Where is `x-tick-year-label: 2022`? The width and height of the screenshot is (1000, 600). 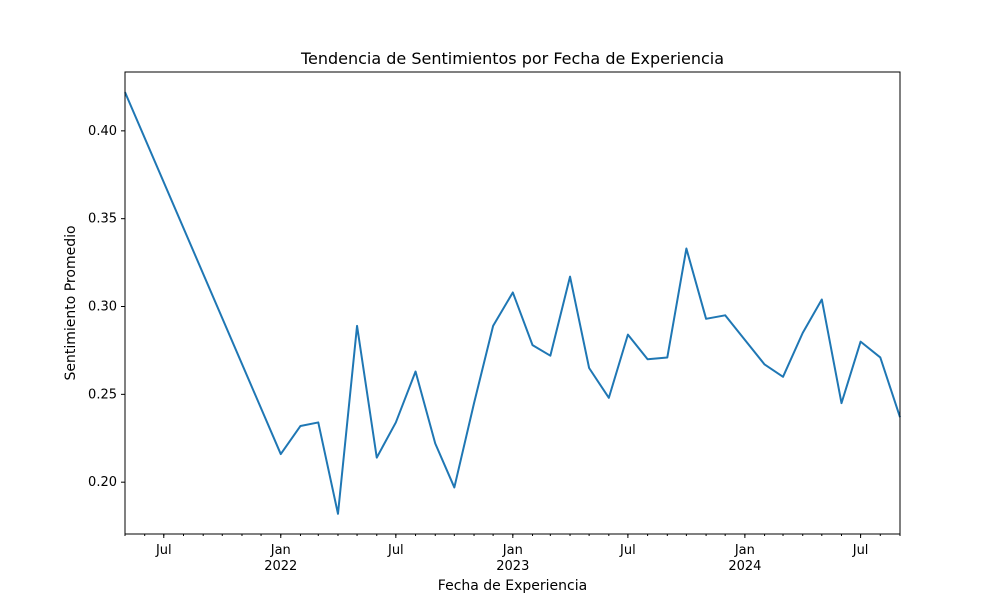
x-tick-year-label: 2022 is located at coordinates (280, 566).